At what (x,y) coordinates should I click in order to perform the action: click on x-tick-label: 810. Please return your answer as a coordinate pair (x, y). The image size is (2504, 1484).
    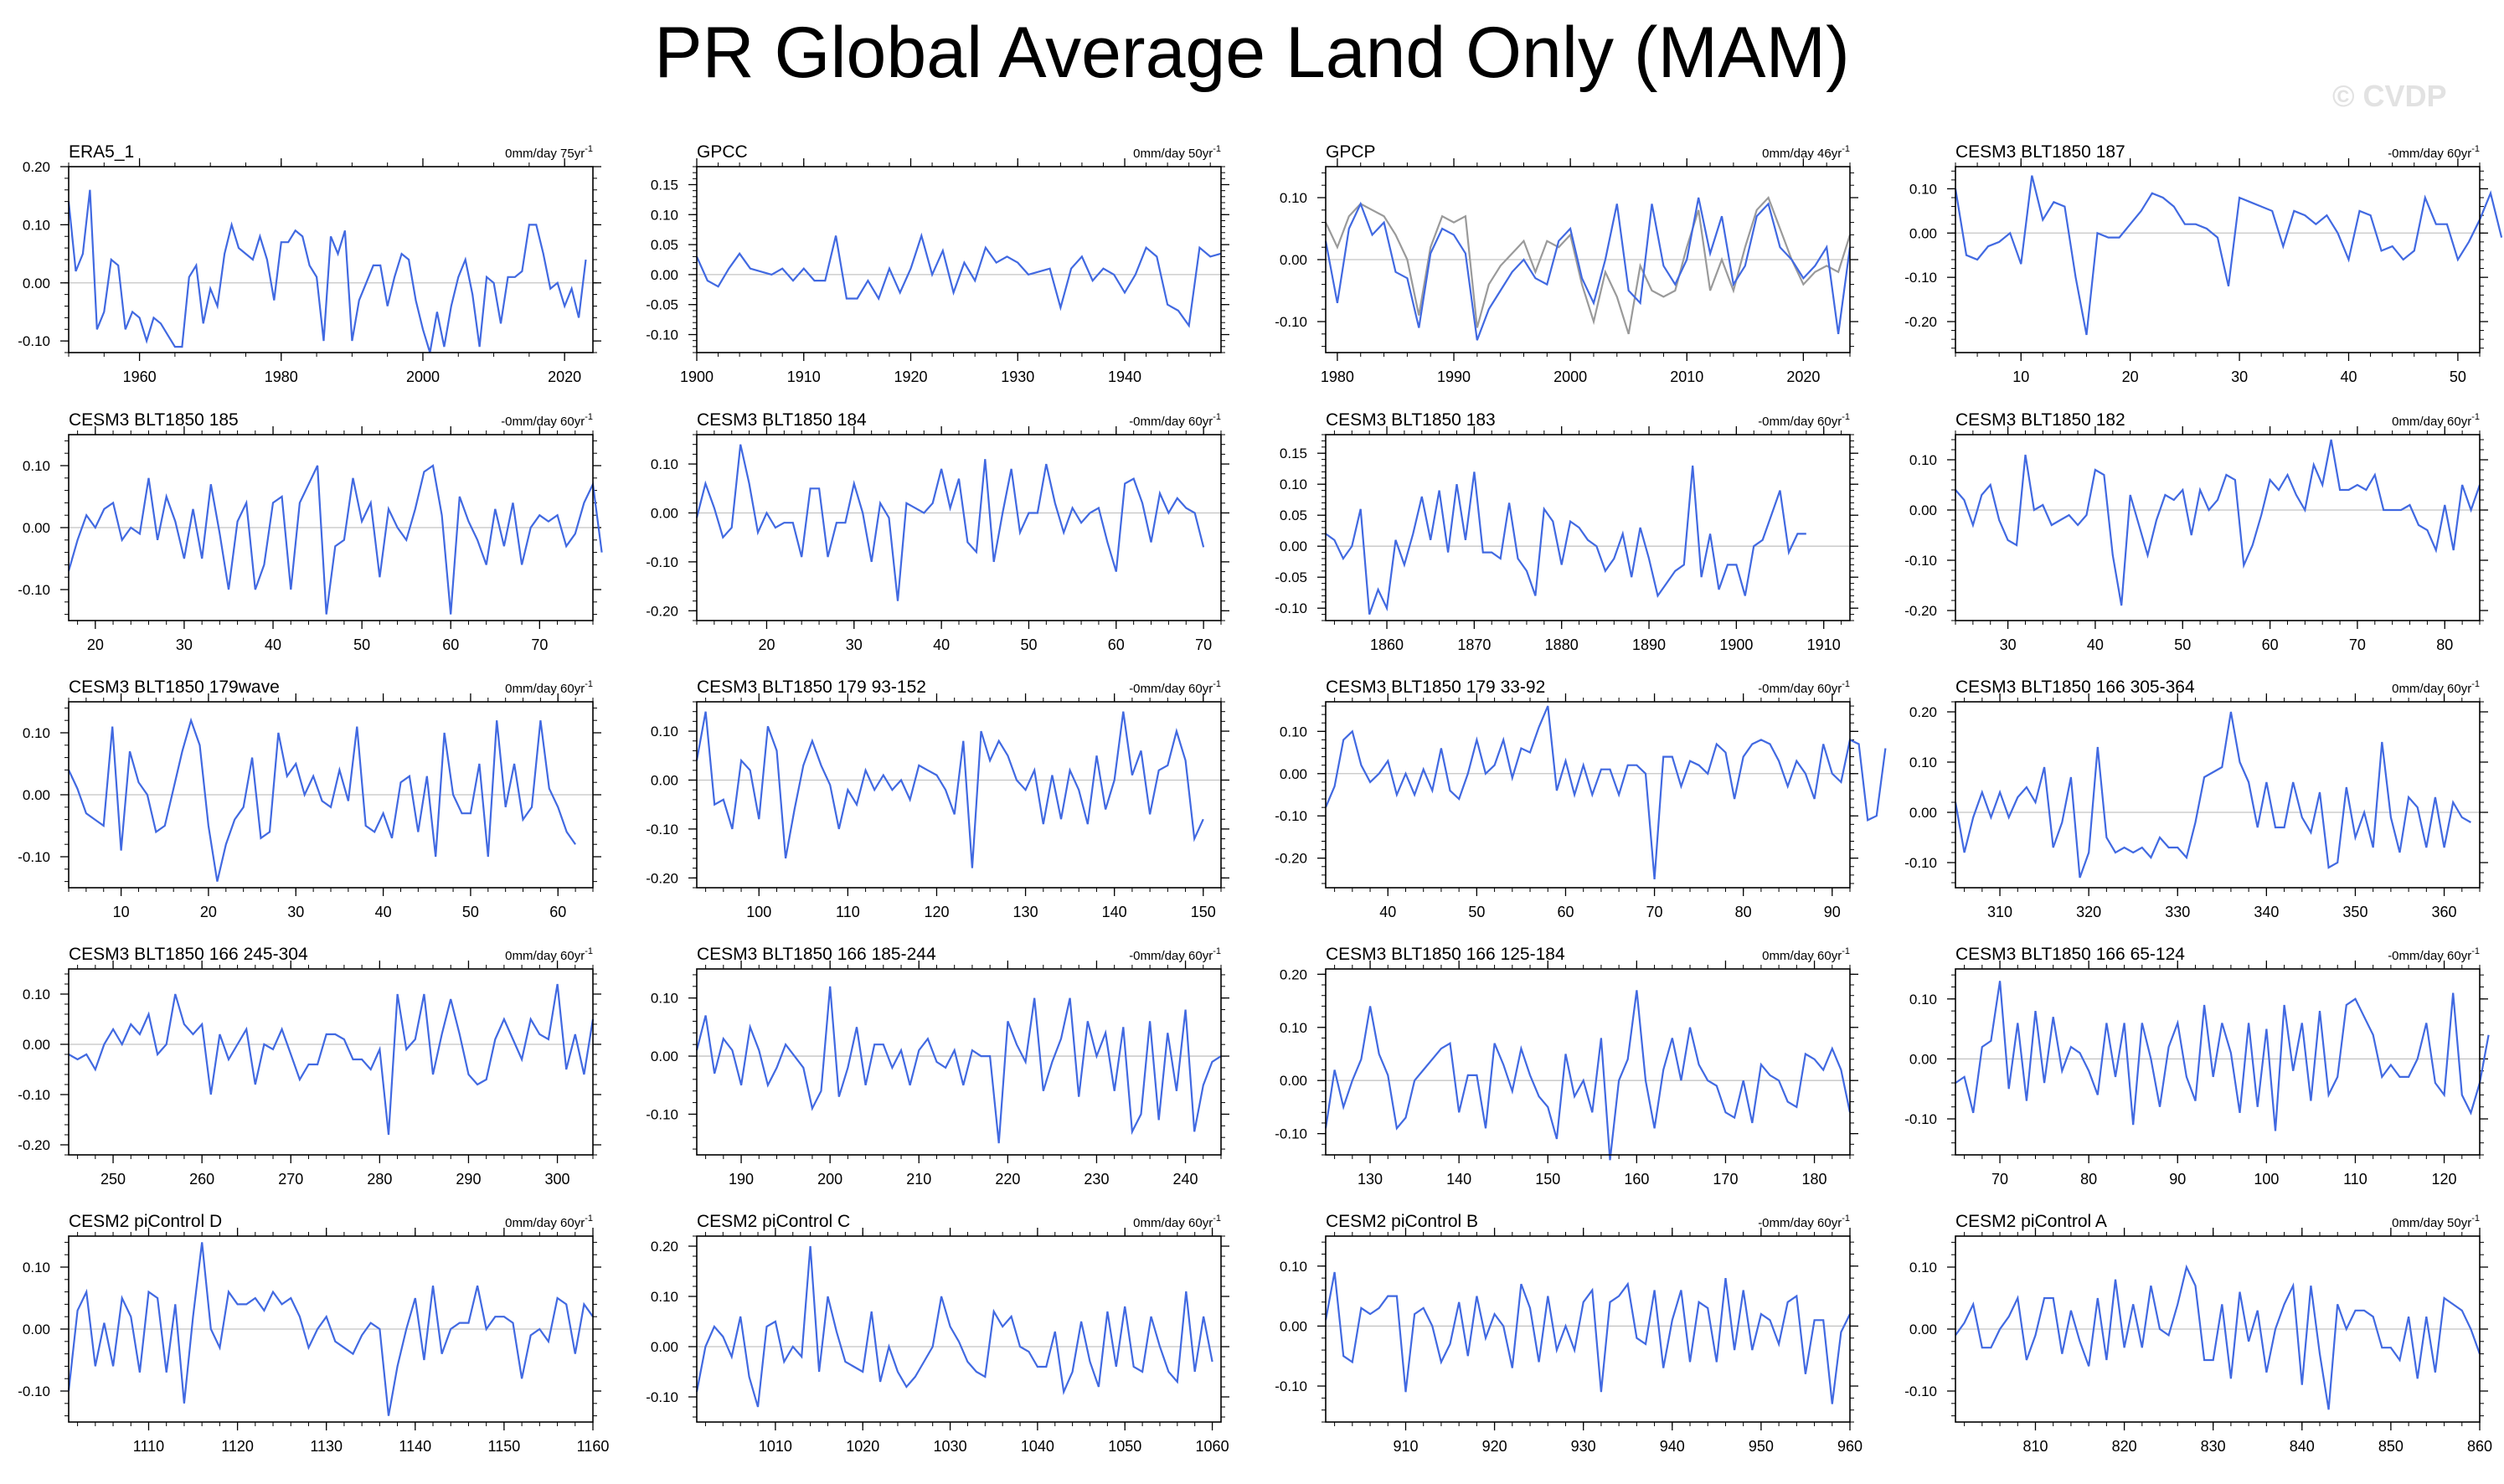
    Looking at the image, I should click on (2035, 1446).